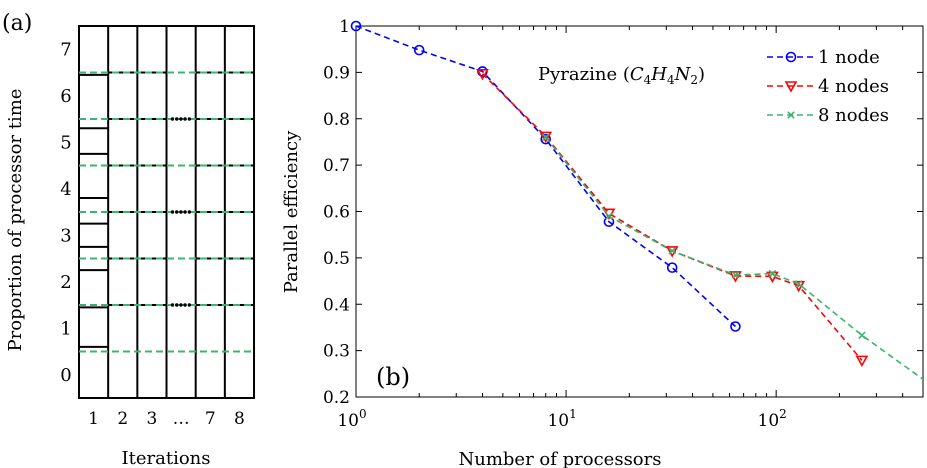 This screenshot has width=927, height=468. What do you see at coordinates (336, 166) in the screenshot?
I see `y-tick-label: 0.7` at bounding box center [336, 166].